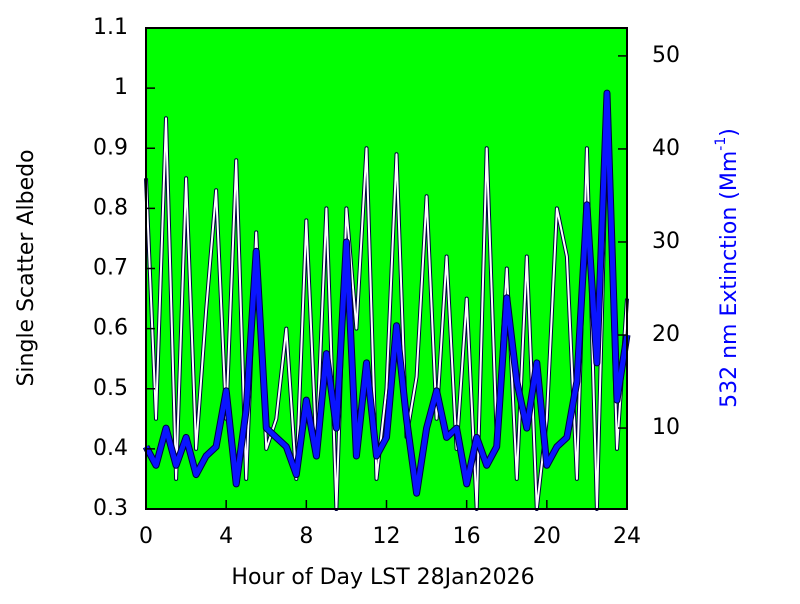  I want to click on y-tick-label: 1, so click(121, 87).